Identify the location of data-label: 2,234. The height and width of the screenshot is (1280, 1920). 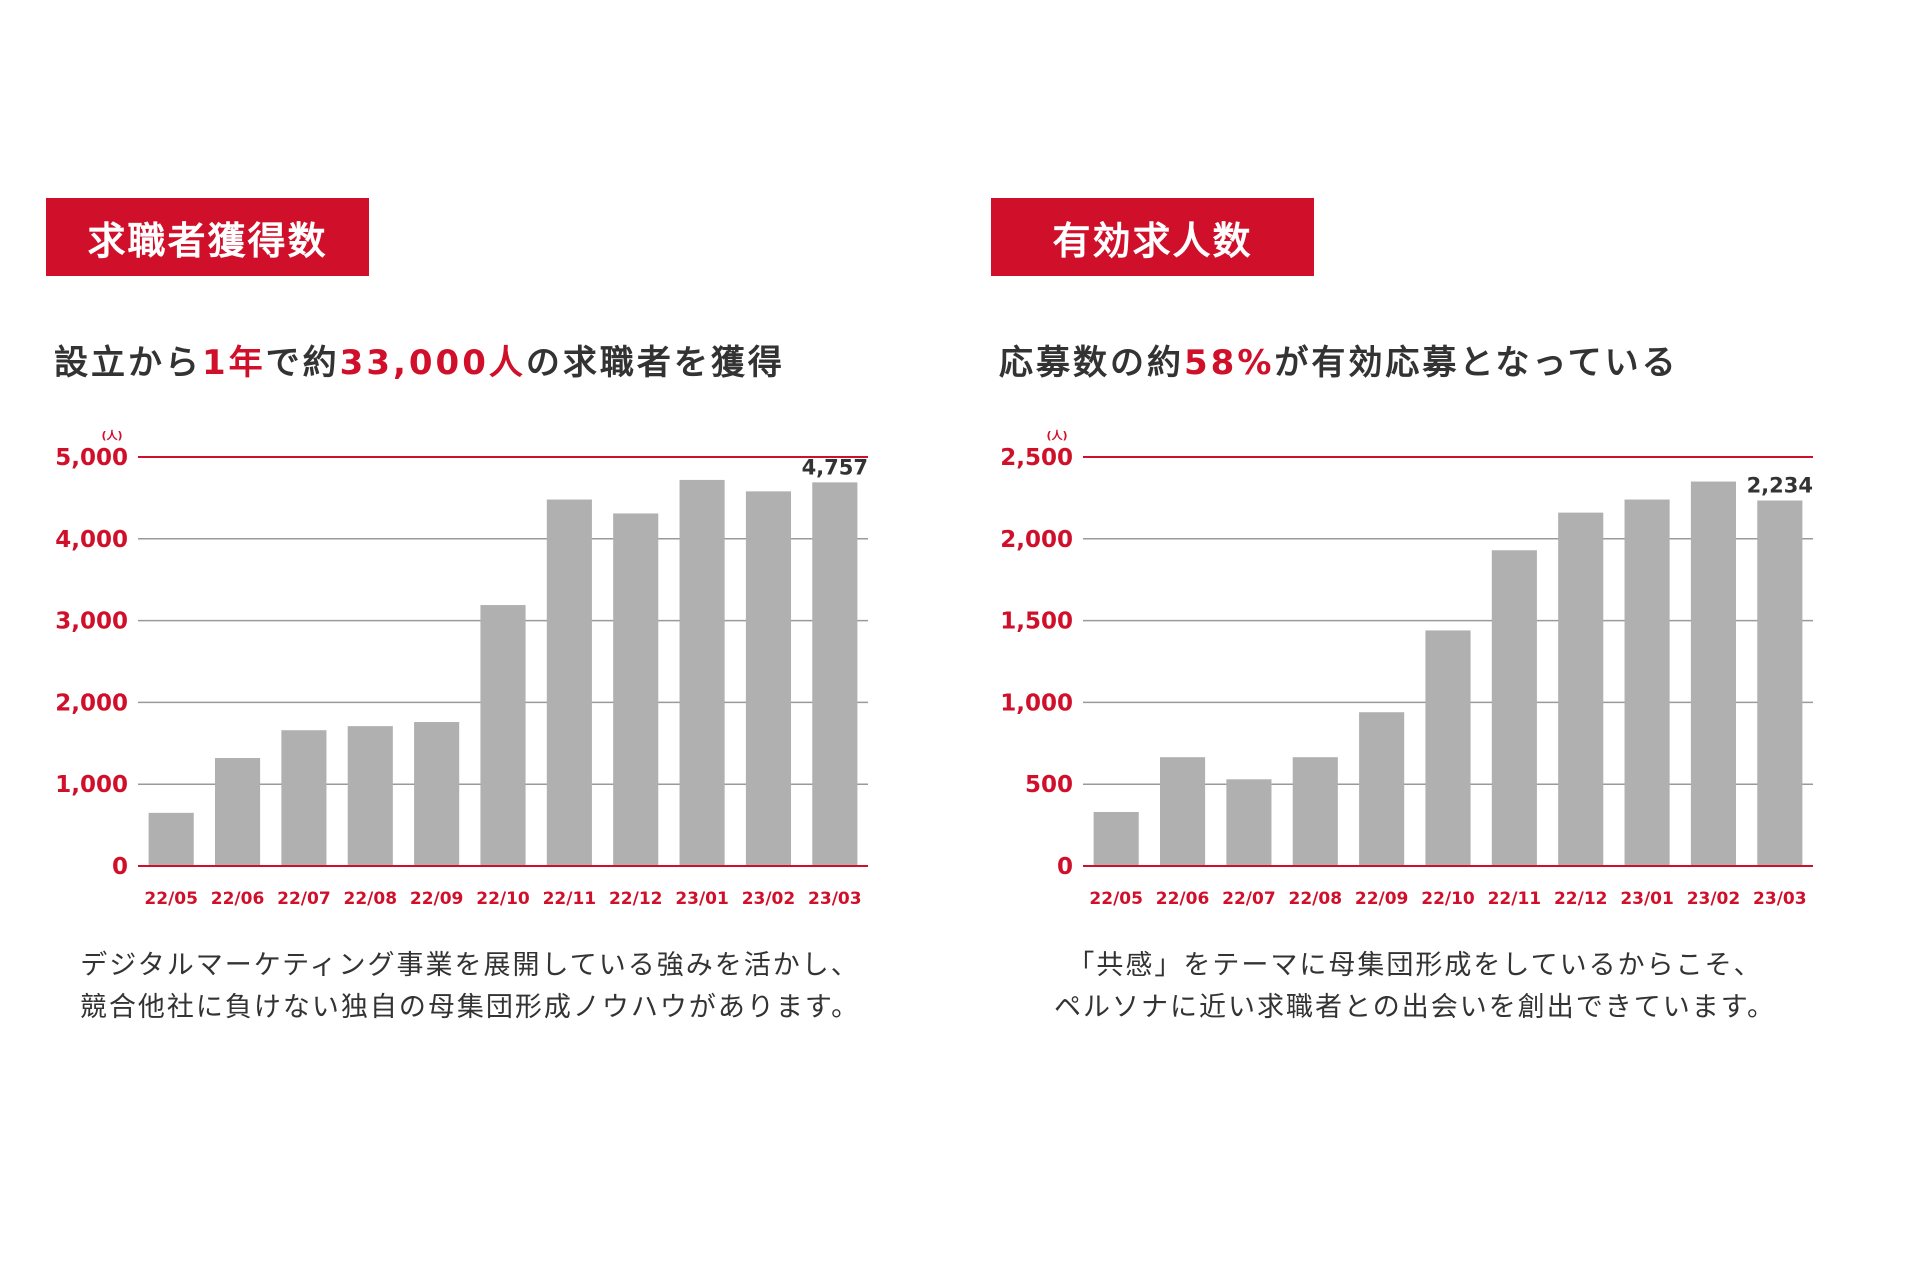
(1780, 486).